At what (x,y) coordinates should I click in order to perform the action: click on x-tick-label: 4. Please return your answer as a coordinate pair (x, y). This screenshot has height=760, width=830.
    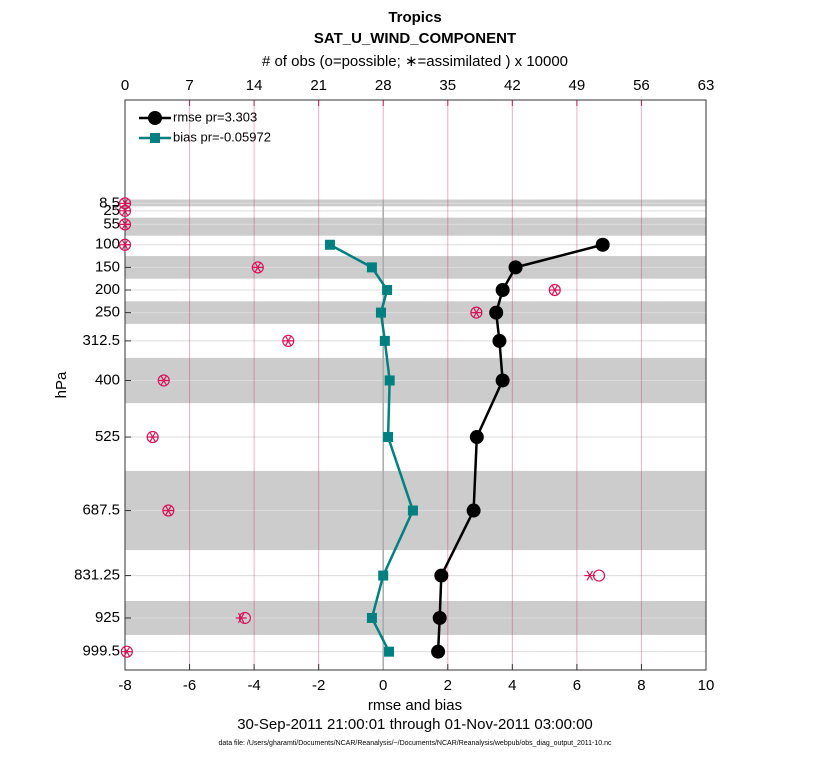
    Looking at the image, I should click on (512, 685).